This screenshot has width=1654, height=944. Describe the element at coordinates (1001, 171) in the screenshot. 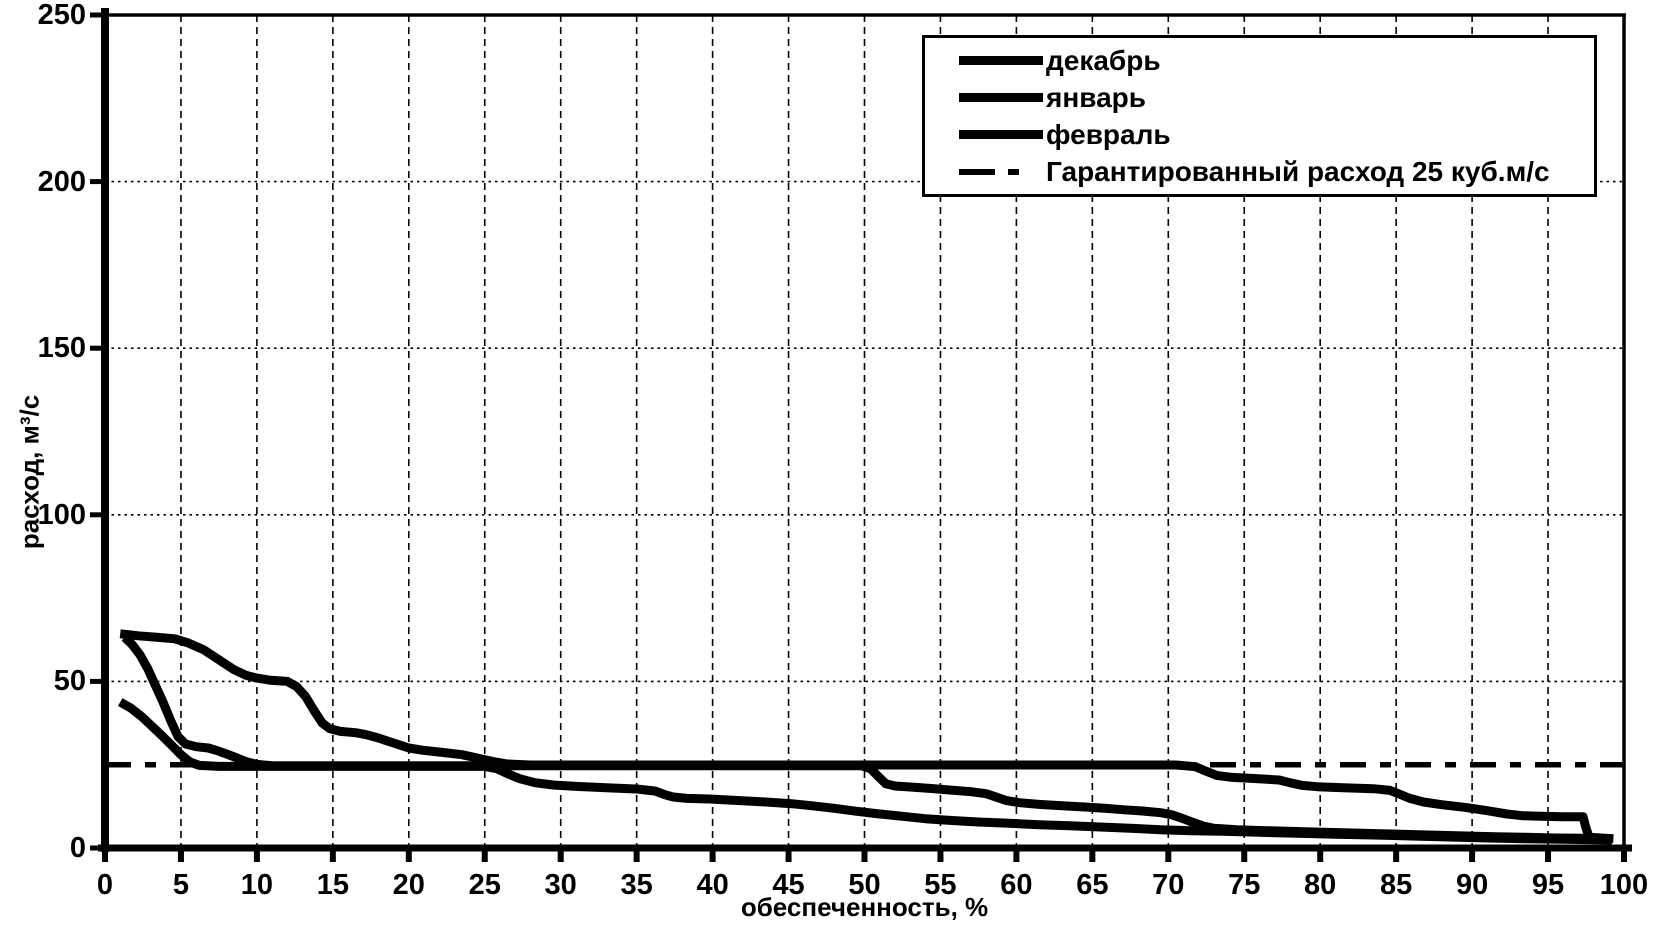

I see `dashdot-line-sample-icon` at that location.